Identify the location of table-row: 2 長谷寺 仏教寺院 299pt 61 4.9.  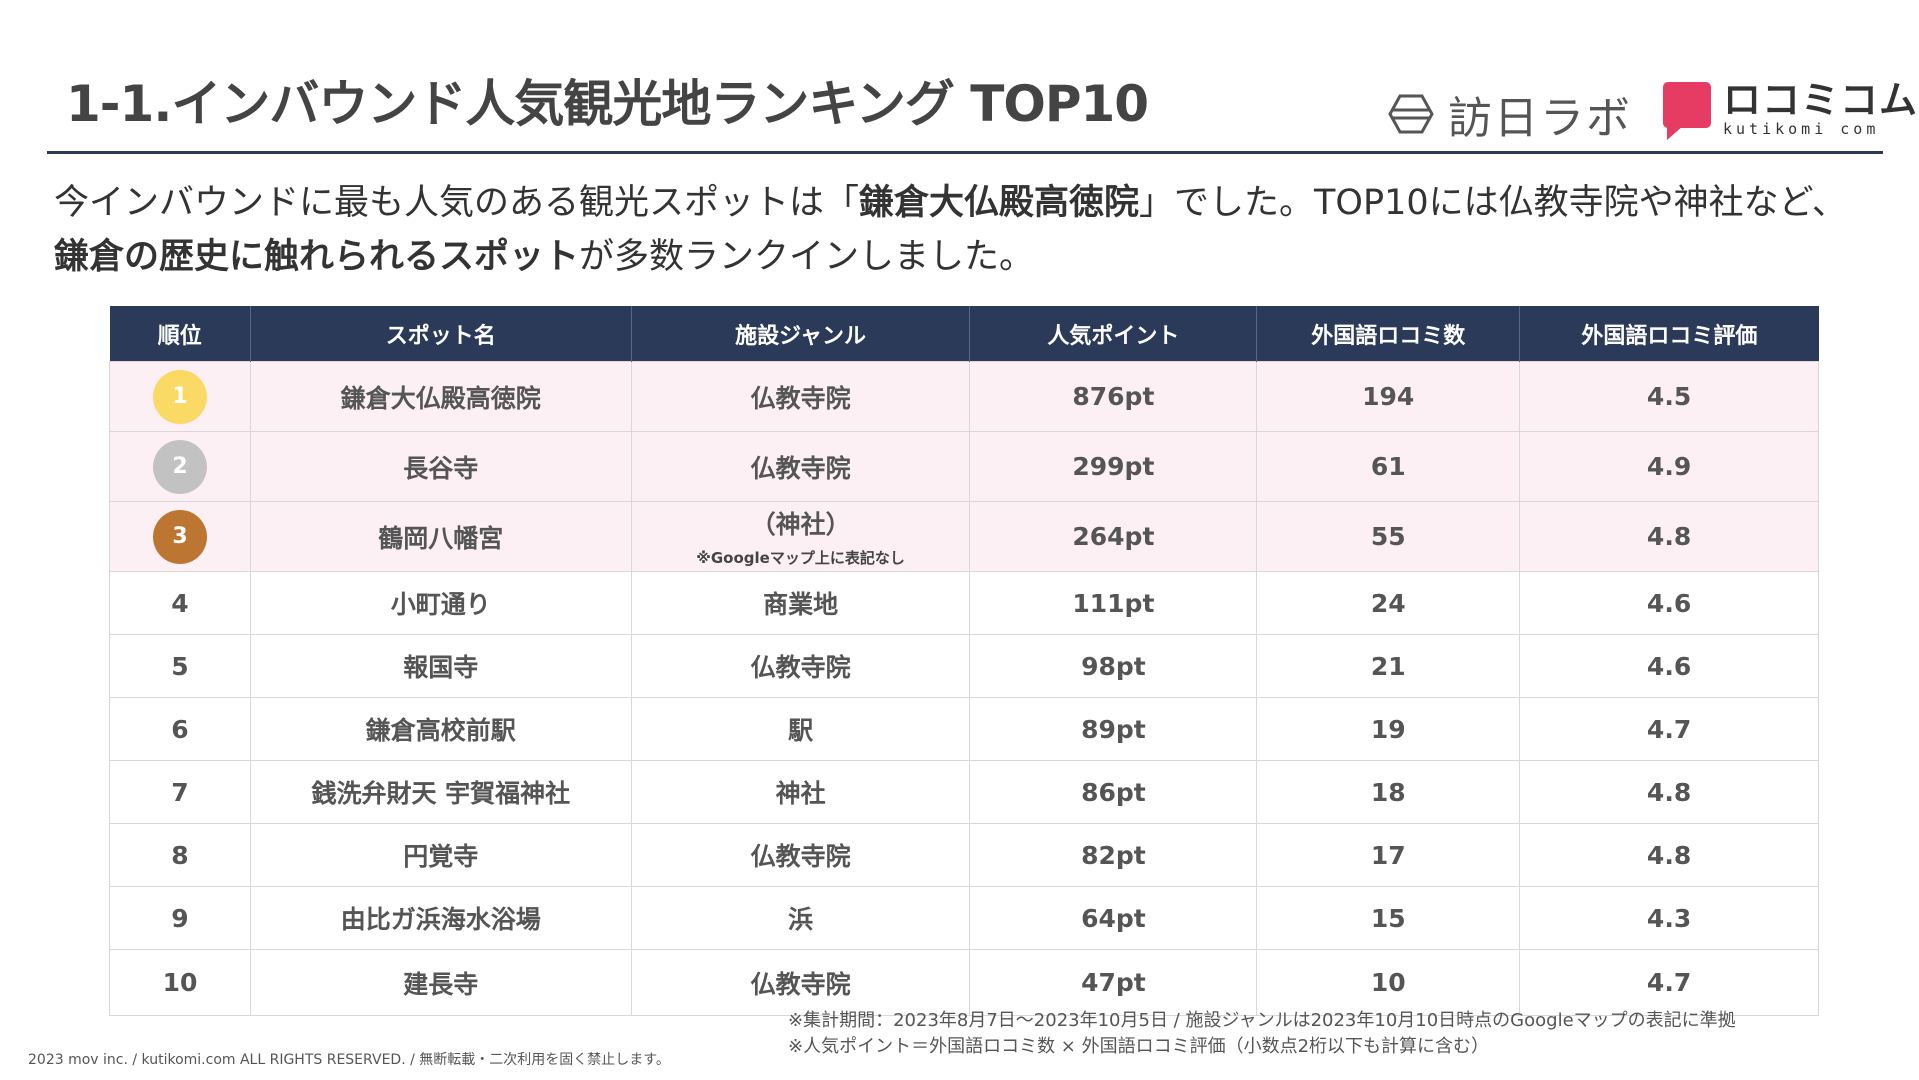
(964, 466).